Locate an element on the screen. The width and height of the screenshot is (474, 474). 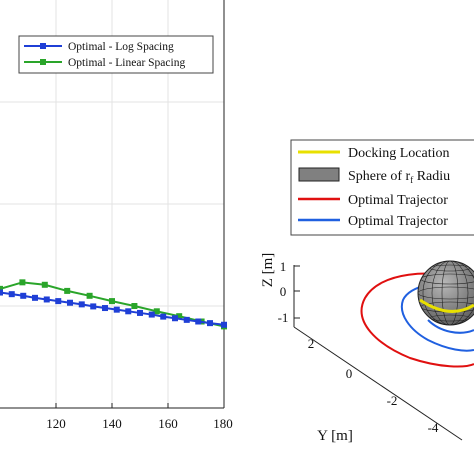
z-ticks is located at coordinates (297, 292).